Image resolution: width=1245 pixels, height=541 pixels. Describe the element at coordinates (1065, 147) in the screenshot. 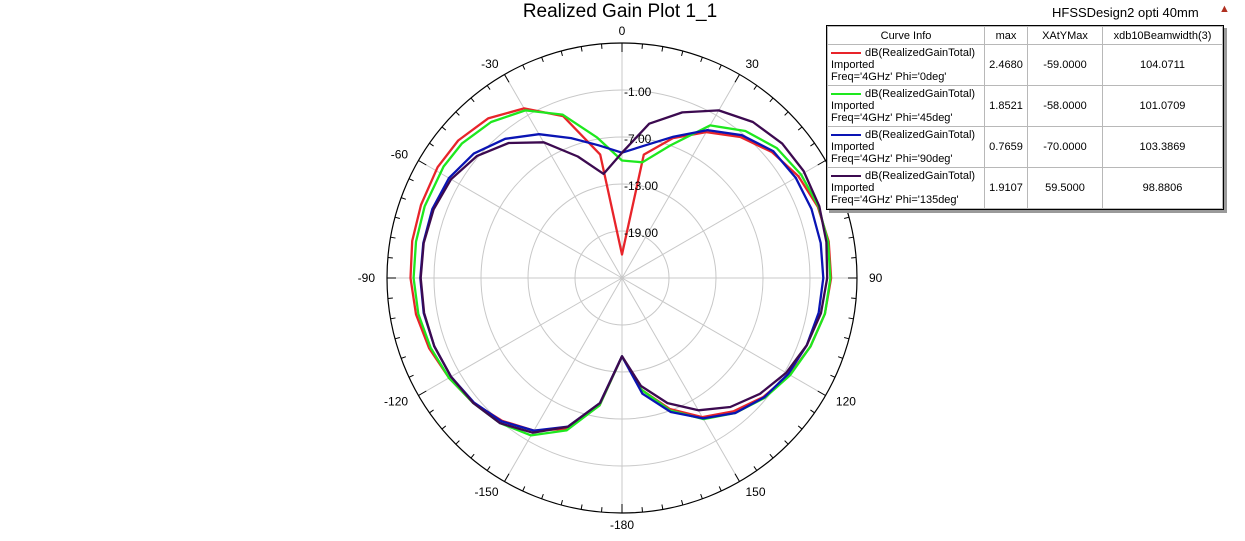

I see `legend-xatymax: -70.0000` at that location.